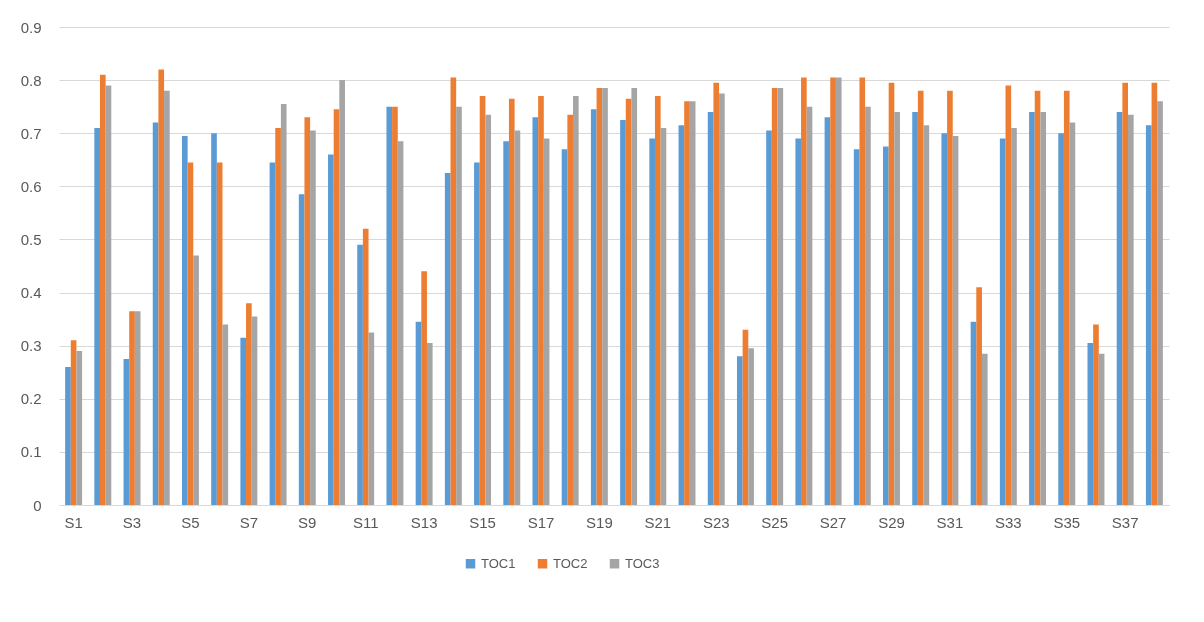 This screenshot has height=622, width=1204. Describe the element at coordinates (31, 293) in the screenshot. I see `y-tick-label: 0.4` at that location.